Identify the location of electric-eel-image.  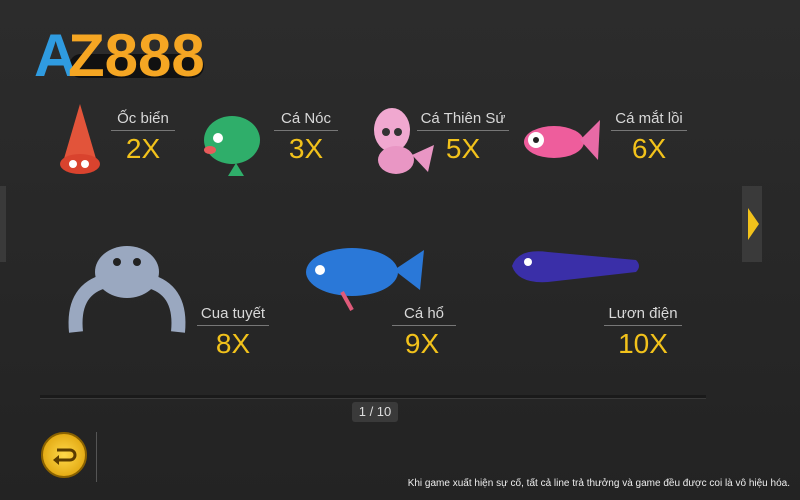
(575, 267).